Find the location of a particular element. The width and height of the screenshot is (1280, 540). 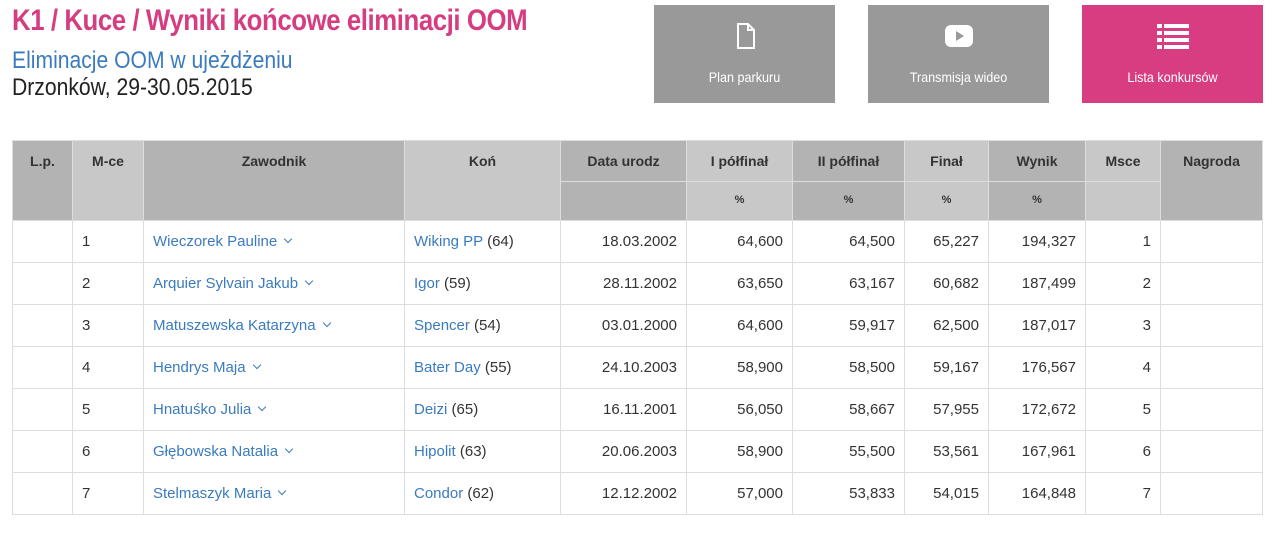

cell-final: 57,955 is located at coordinates (946, 409).